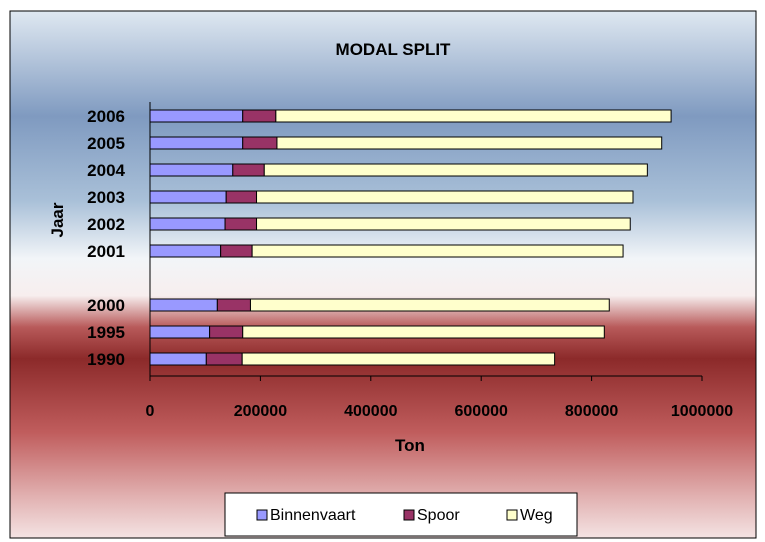 This screenshot has height=542, width=765. What do you see at coordinates (224, 359) in the screenshot?
I see `bar-spoor-1990` at bounding box center [224, 359].